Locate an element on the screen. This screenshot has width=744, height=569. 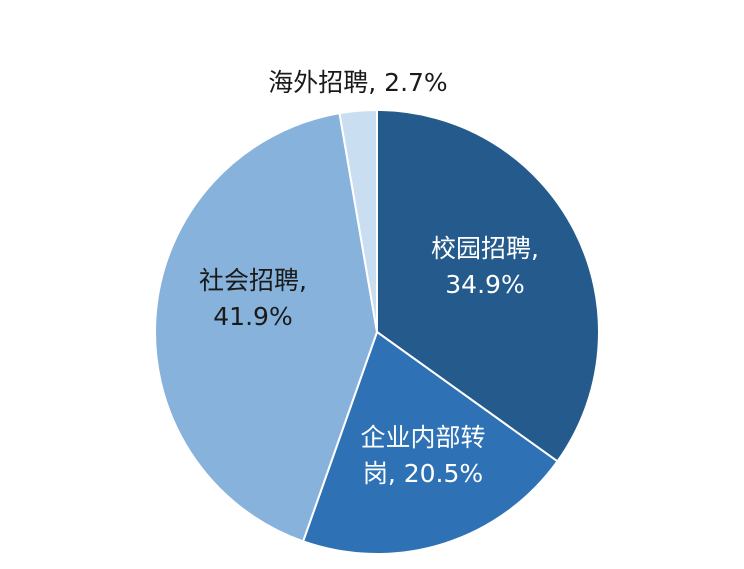
slice-label-line: 校园招聘, is located at coordinates (485, 248).